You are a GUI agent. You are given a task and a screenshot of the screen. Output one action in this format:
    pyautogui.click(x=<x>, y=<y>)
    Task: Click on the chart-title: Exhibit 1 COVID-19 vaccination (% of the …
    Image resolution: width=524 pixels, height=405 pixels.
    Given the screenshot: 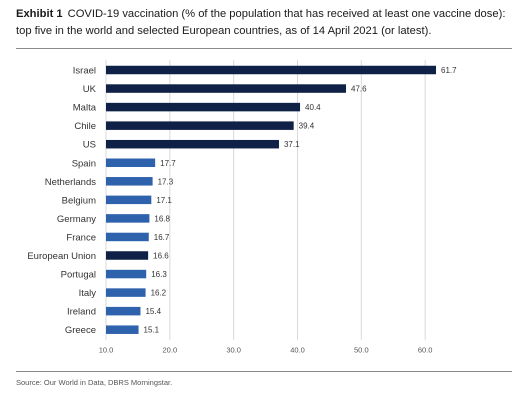 What is the action you would take?
    pyautogui.click(x=264, y=23)
    